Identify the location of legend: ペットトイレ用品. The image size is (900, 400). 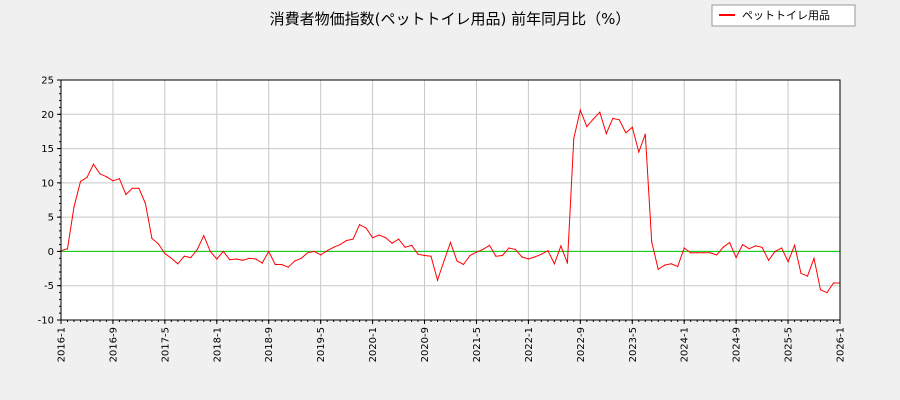
(783, 15).